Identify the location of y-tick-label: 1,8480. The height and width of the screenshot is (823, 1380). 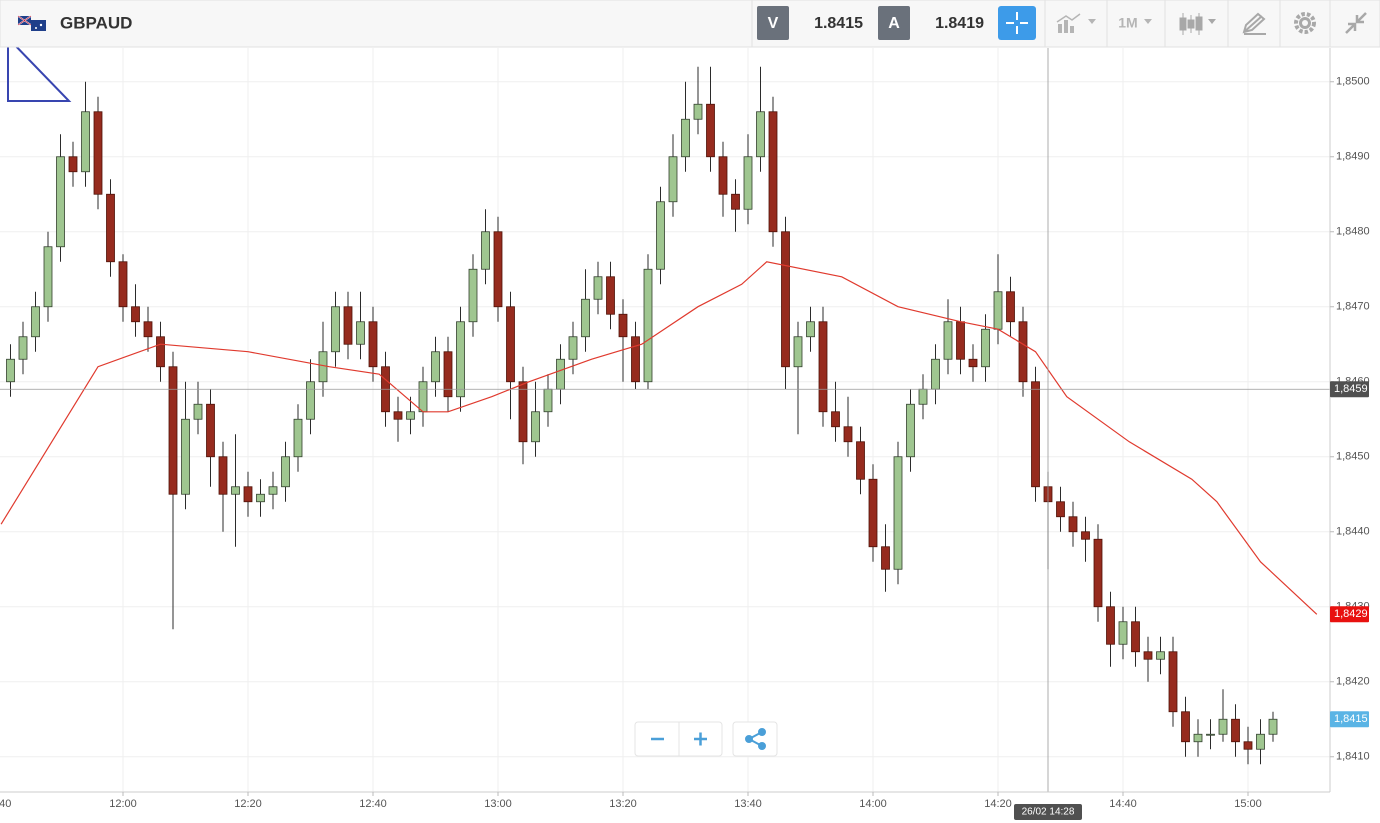
(1353, 232).